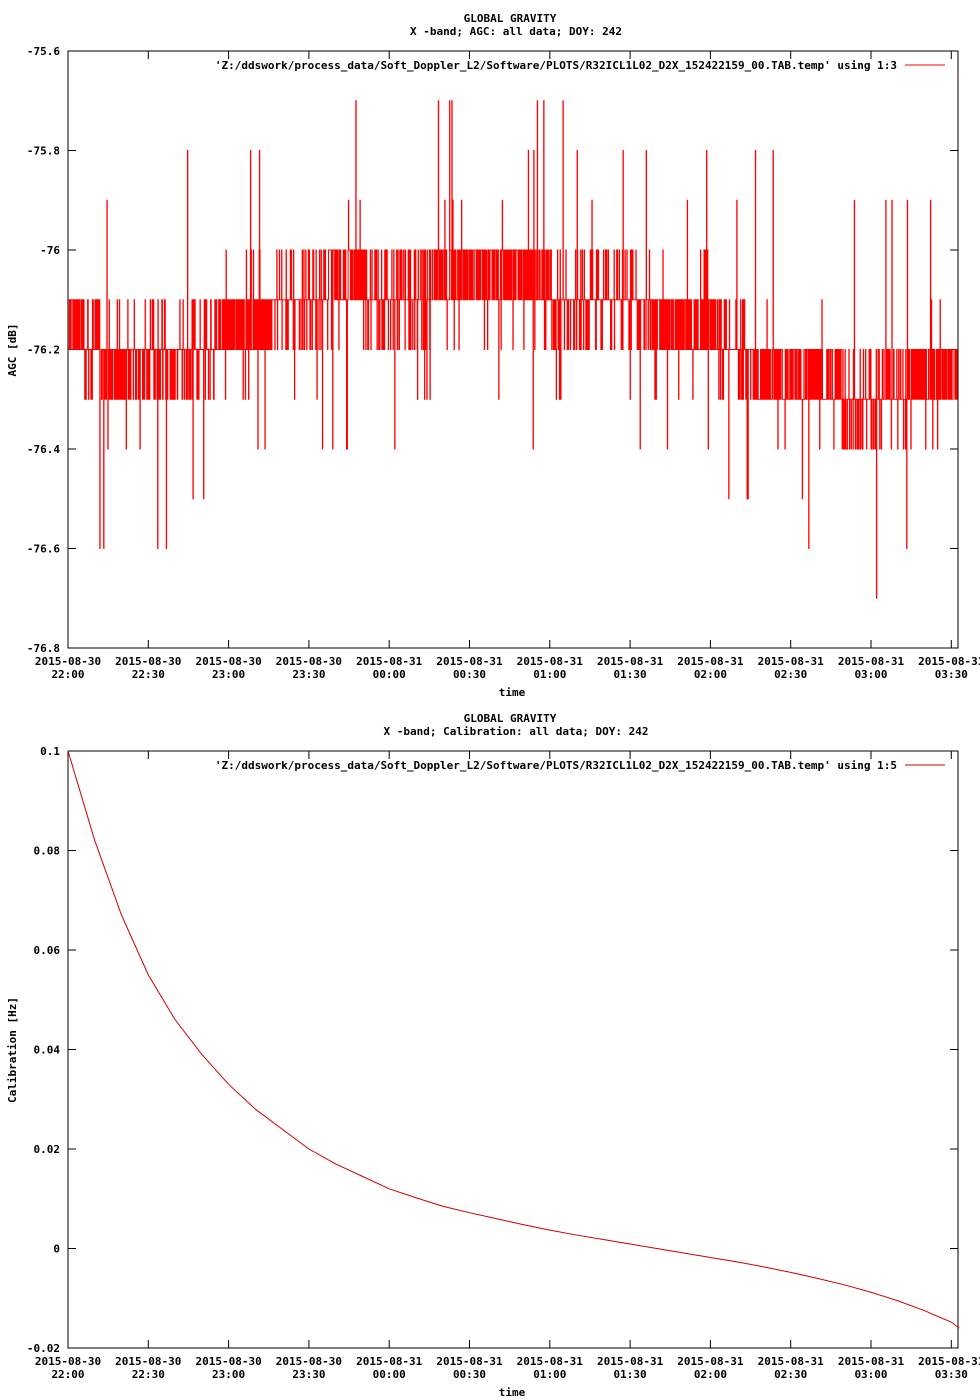 Image resolution: width=980 pixels, height=1400 pixels. Describe the element at coordinates (308, 674) in the screenshot. I see `agc-x-tick-time: 23:30` at that location.